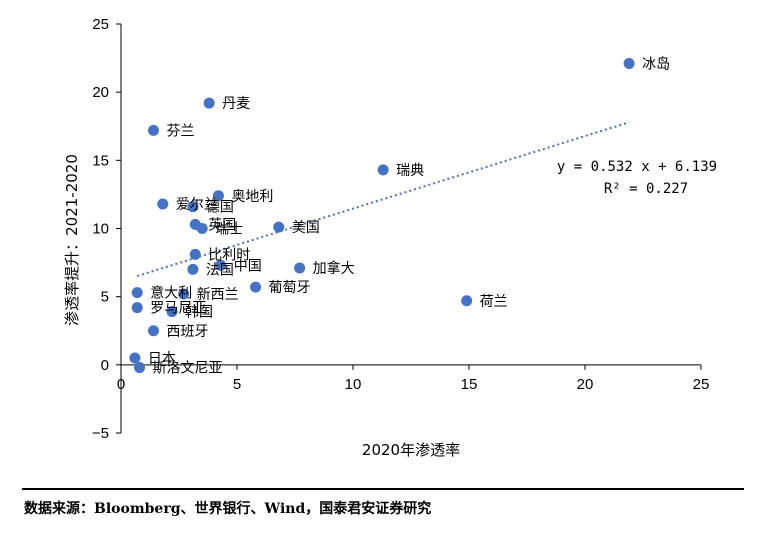 The image size is (778, 546). I want to click on y-tick-label: 5, so click(105, 297).